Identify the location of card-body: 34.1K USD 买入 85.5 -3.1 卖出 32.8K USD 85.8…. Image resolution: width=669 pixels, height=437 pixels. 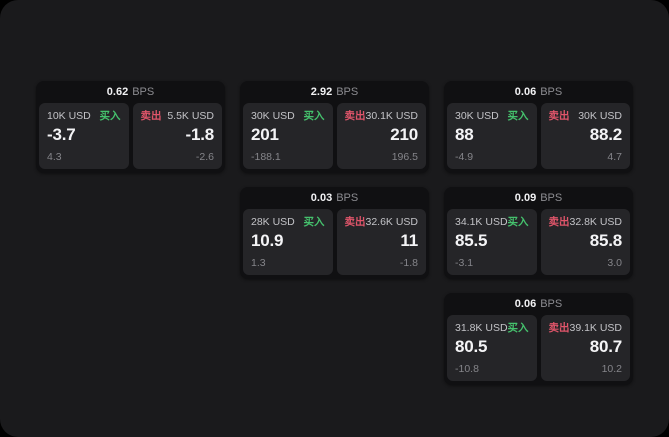
(538, 242).